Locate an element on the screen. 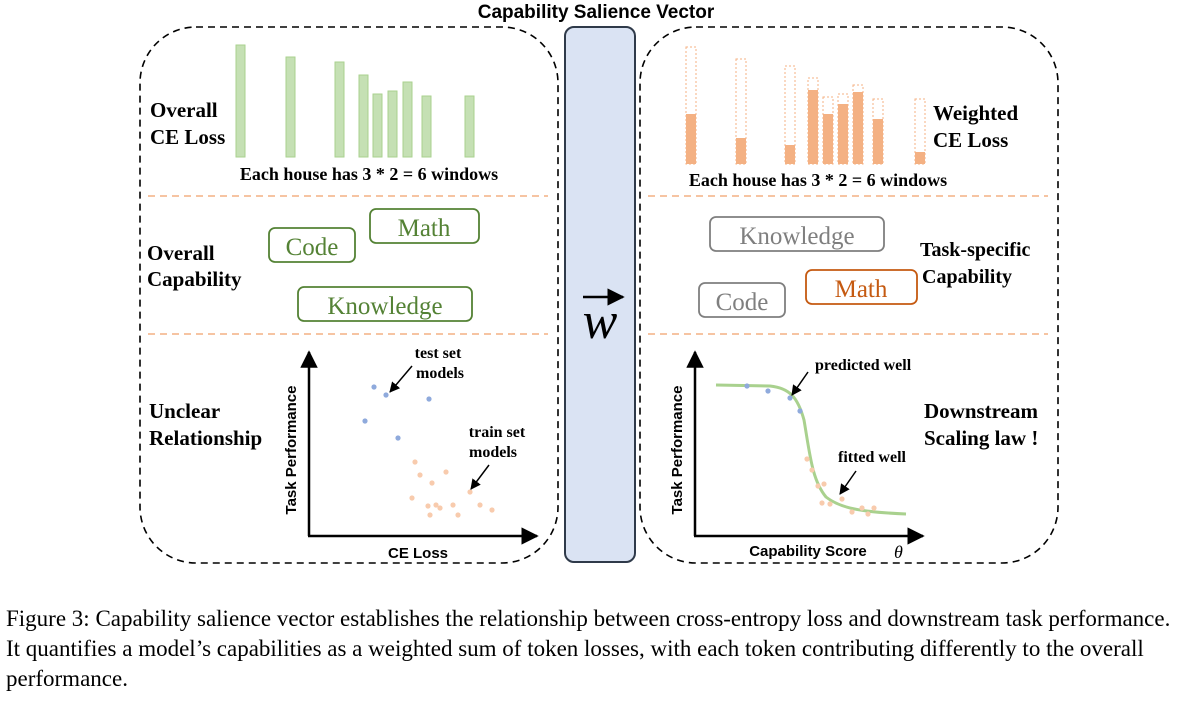  right-math-label: Math is located at coordinates (861, 289).